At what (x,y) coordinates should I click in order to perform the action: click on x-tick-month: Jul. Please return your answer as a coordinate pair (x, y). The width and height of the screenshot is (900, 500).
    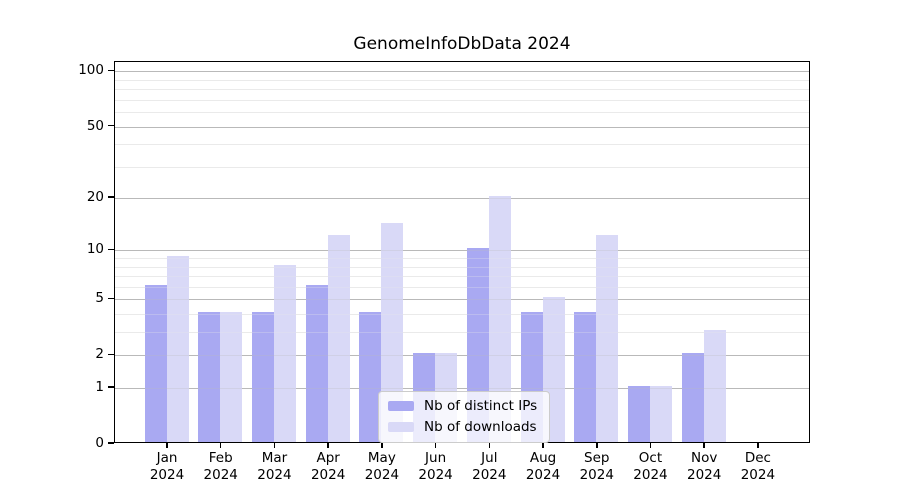
    Looking at the image, I should click on (489, 458).